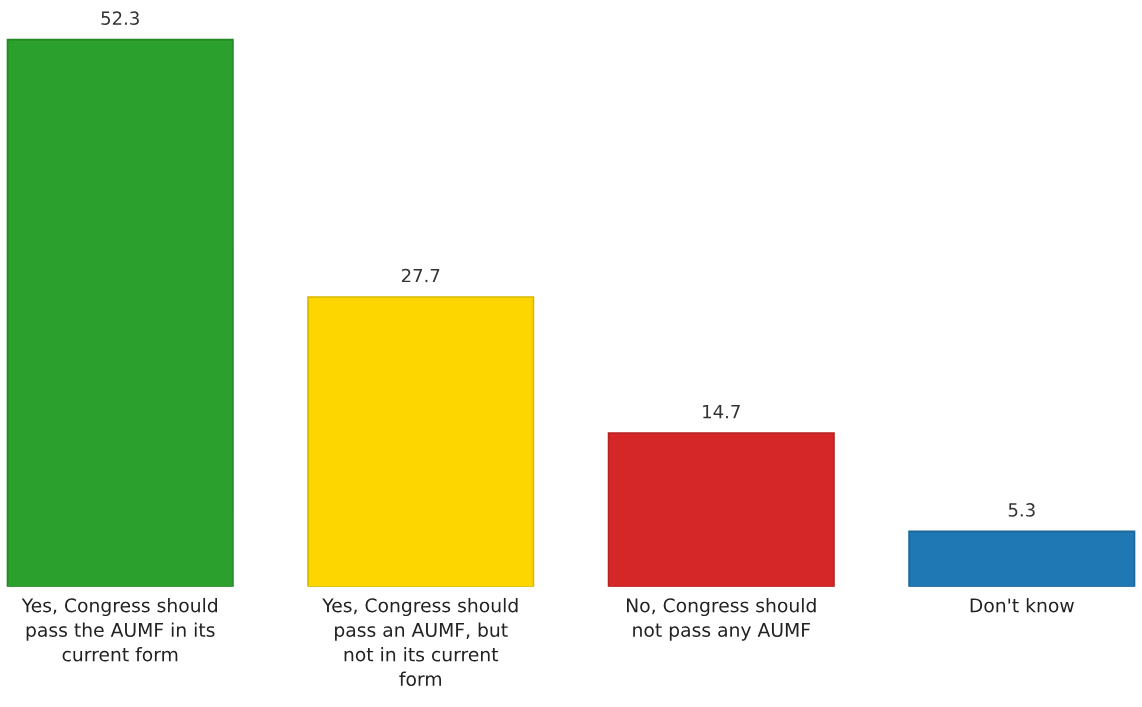 The image size is (1142, 707). What do you see at coordinates (721, 411) in the screenshot?
I see `data-label: 14.7` at bounding box center [721, 411].